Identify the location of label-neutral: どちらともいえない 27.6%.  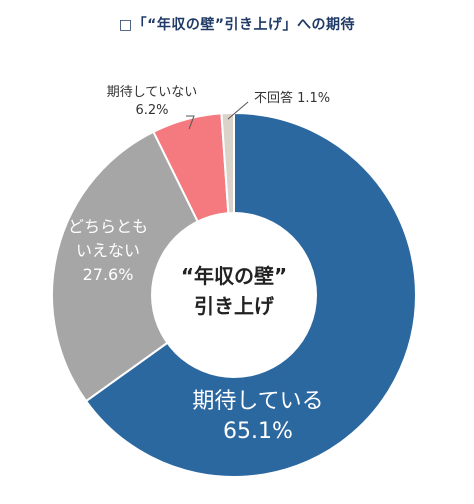
(108, 250).